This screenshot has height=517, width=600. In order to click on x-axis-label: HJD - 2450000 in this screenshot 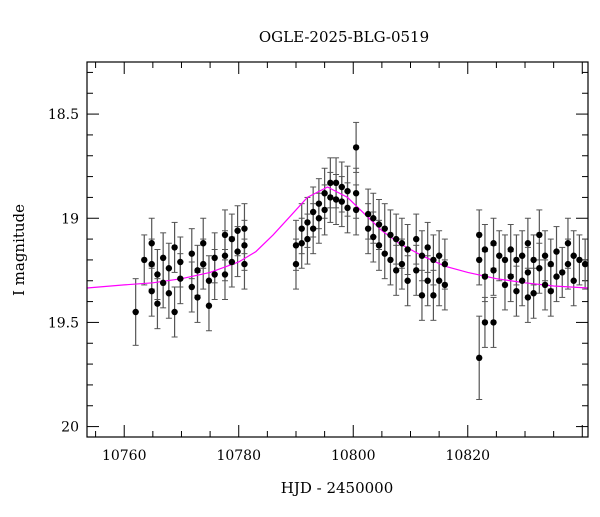, I will do `click(337, 488)`.